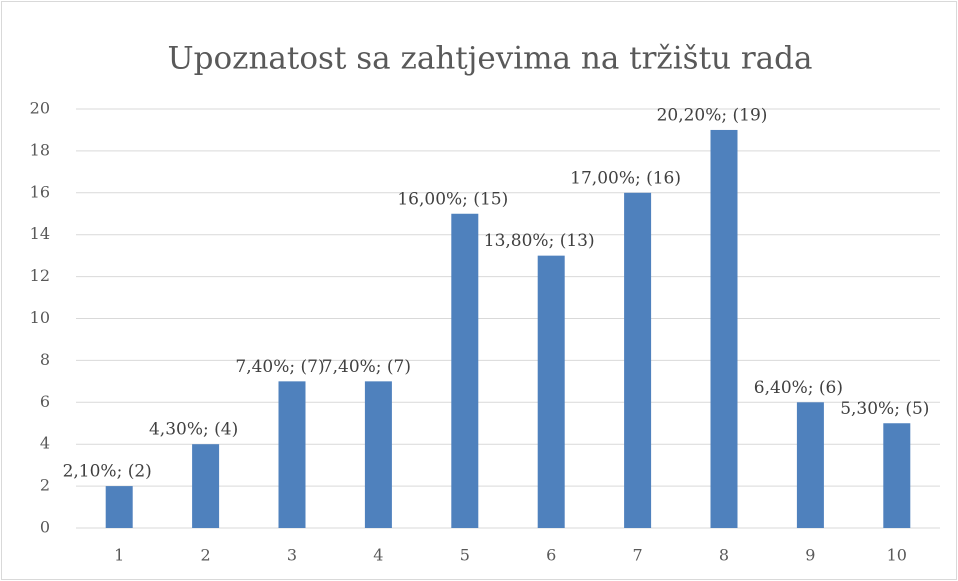  I want to click on y-tick-label: 20, so click(40, 108).